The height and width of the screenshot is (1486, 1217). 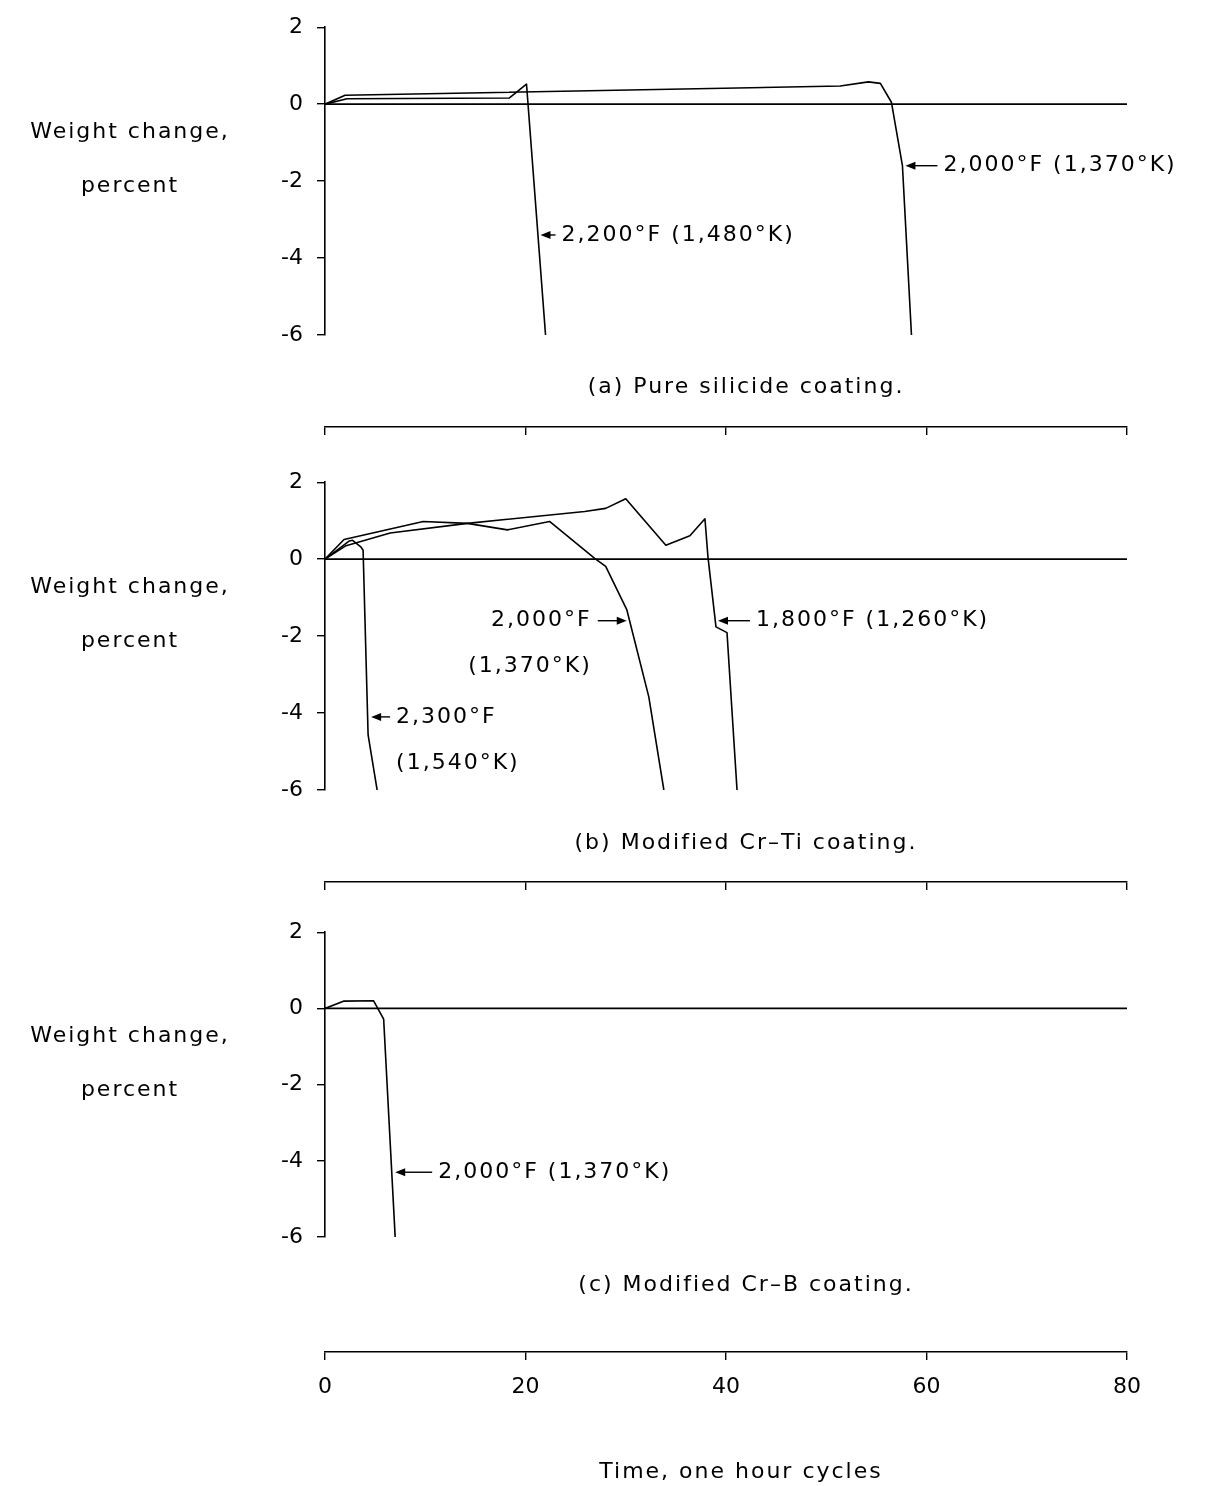 I want to click on annotation: 1,800°F (1,260°K), so click(x=872, y=619).